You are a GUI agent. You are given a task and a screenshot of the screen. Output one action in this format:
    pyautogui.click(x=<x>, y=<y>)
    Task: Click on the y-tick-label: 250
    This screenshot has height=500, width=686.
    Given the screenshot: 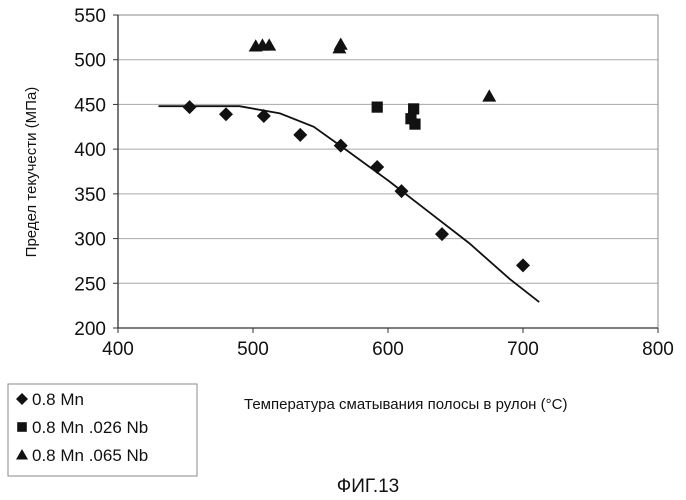 What is the action you would take?
    pyautogui.click(x=90, y=284)
    